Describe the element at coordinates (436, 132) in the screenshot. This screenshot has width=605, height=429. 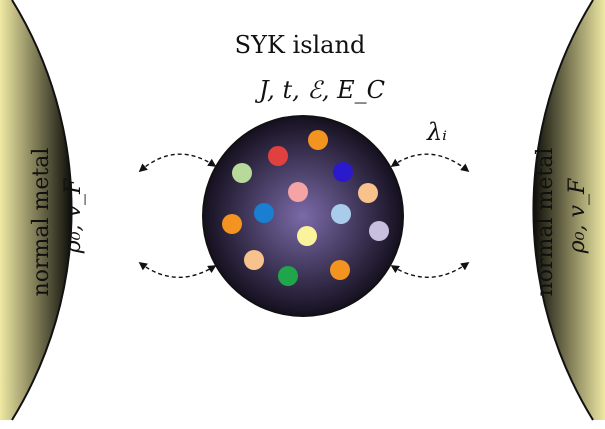
I see `coupling-label: λᵢ` at that location.